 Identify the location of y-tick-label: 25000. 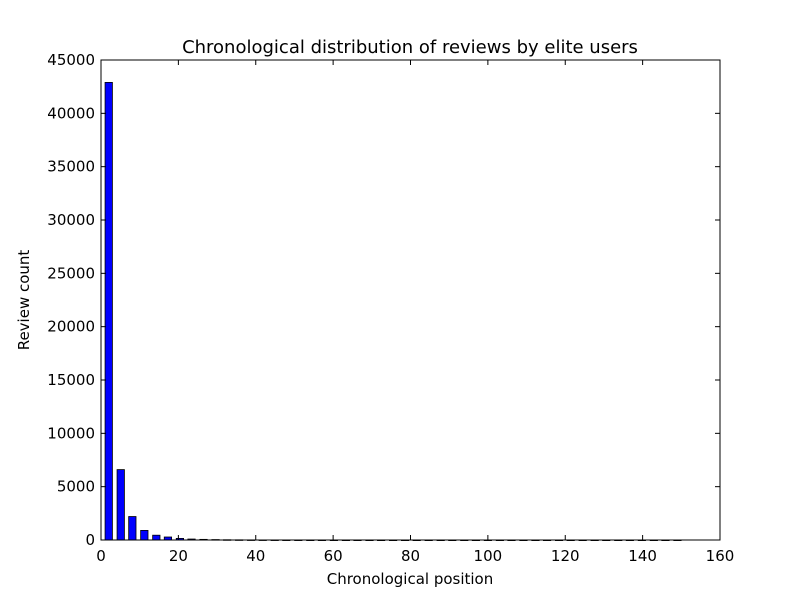
(71, 273).